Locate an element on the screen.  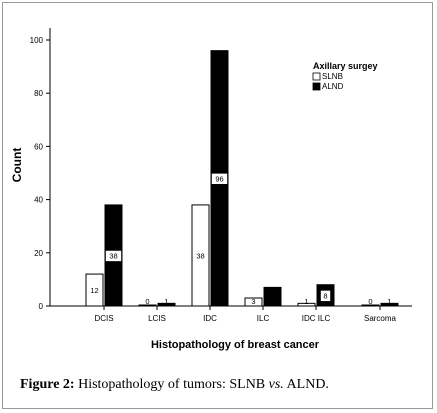
y-tick-label: 20 is located at coordinates (38, 253).